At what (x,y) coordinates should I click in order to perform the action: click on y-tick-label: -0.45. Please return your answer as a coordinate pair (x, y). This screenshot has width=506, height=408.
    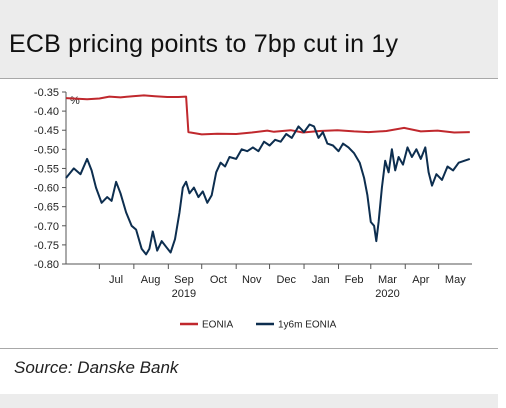
    Looking at the image, I should click on (46, 131).